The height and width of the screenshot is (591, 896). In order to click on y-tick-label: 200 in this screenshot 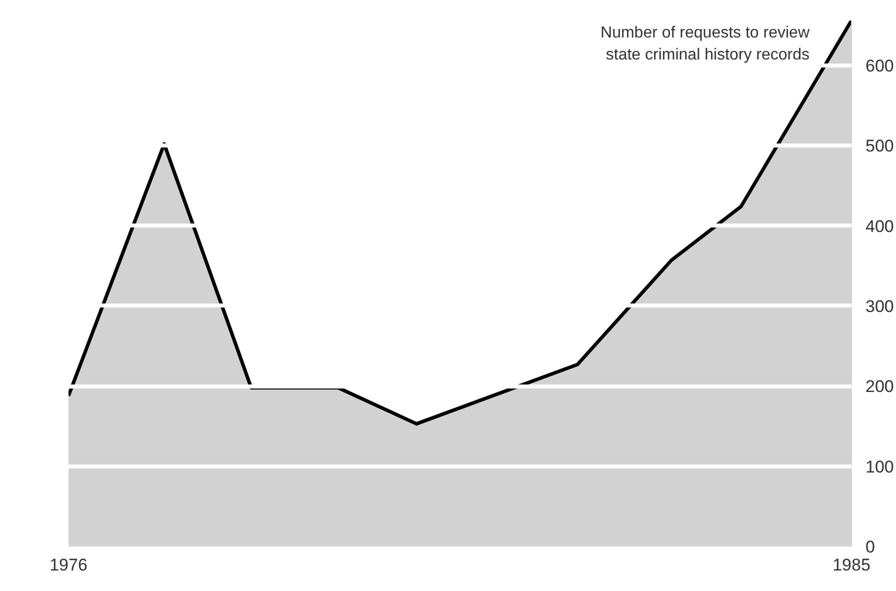, I will do `click(880, 386)`.